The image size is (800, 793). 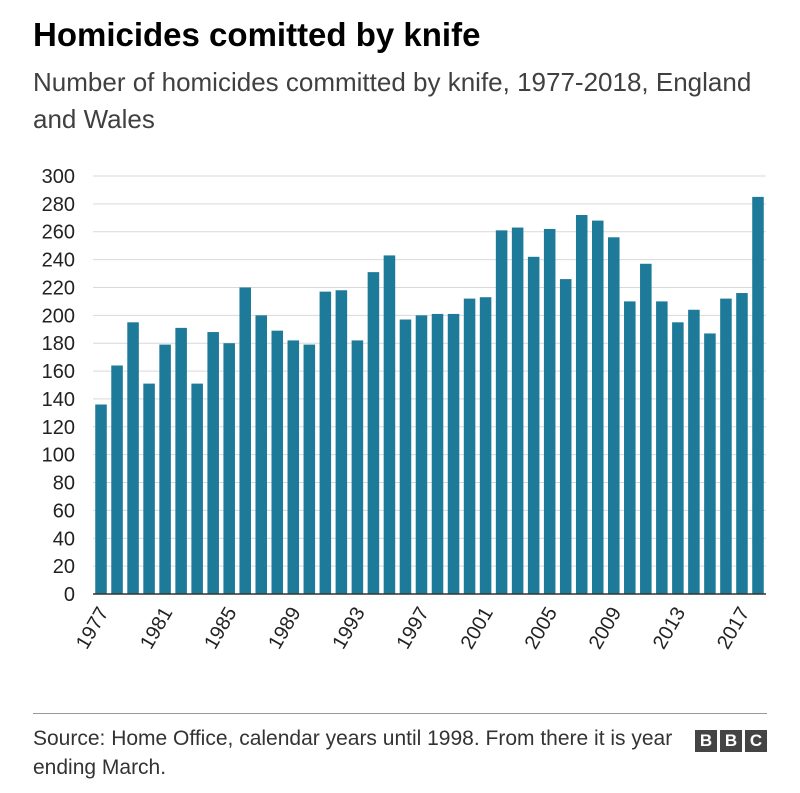 I want to click on y-tick-label: 20, so click(x=64, y=567).